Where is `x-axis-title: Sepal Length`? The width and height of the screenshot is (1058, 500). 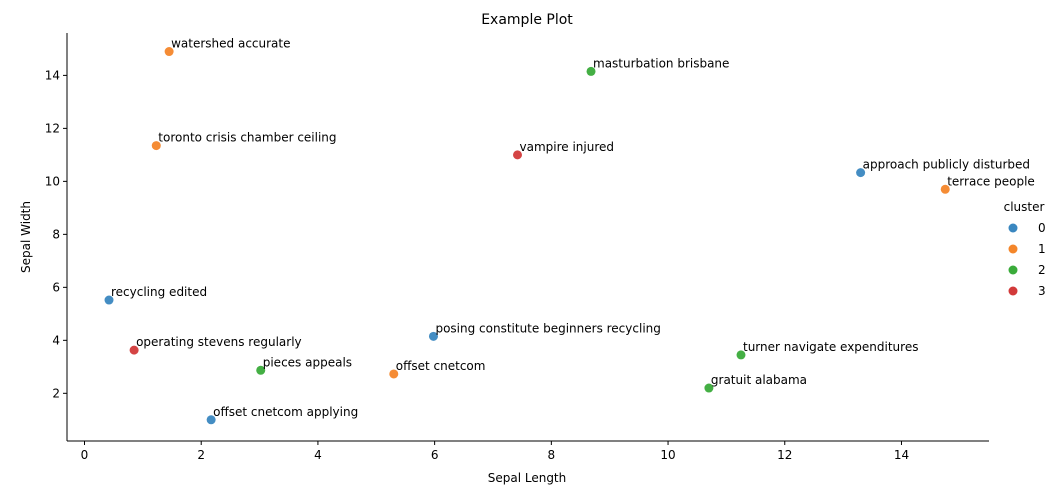
x-axis-title: Sepal Length is located at coordinates (527, 478).